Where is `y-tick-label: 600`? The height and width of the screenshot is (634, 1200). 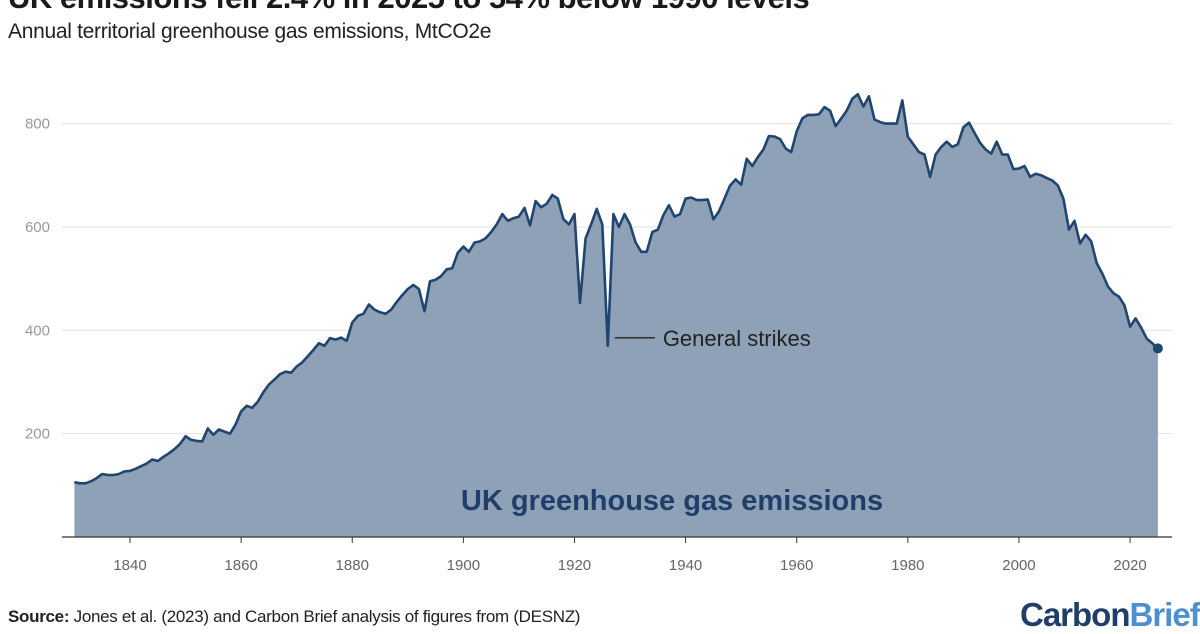 y-tick-label: 600 is located at coordinates (37, 227).